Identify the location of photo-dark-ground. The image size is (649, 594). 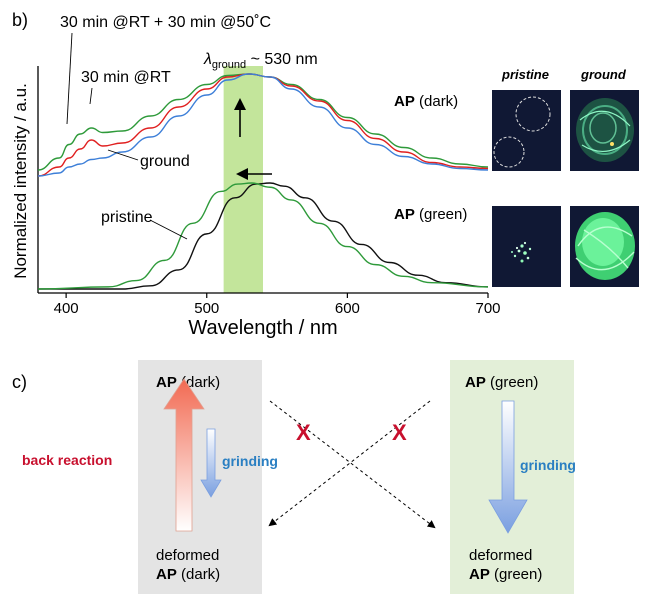
(604, 130).